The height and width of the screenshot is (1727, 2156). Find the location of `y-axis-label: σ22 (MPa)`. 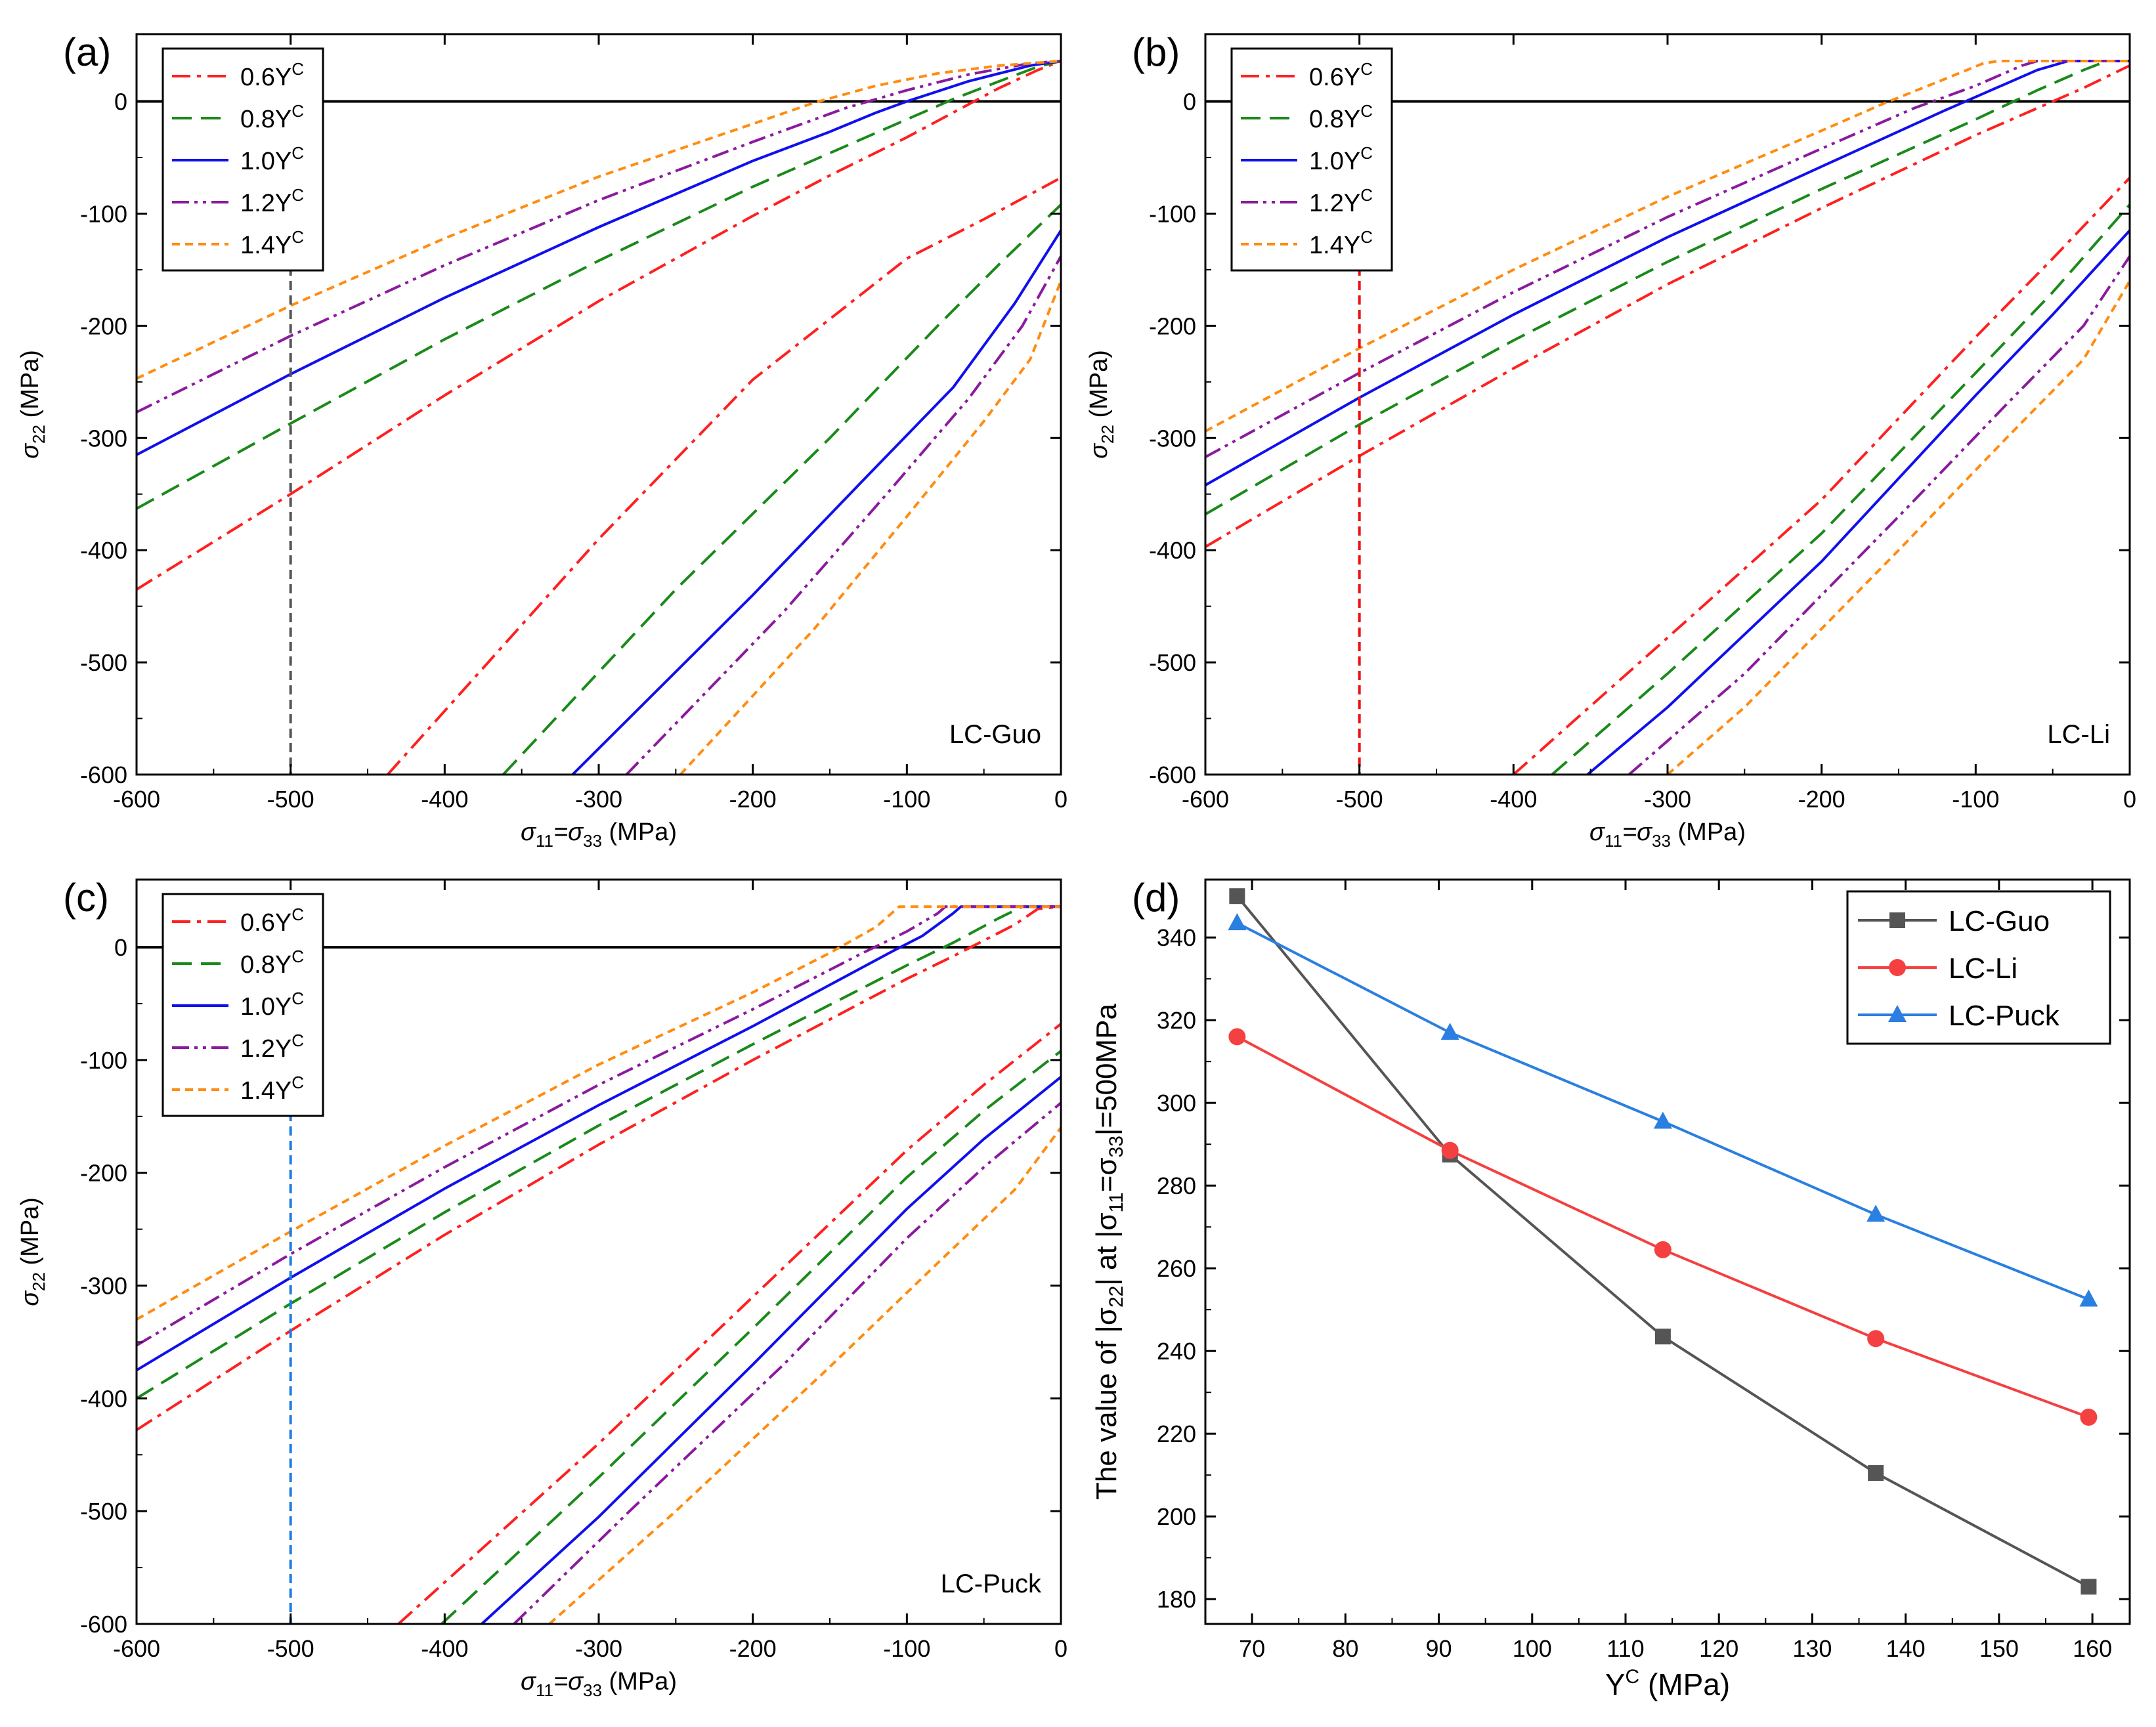

y-axis-label: σ22 (MPa) is located at coordinates (1101, 404).